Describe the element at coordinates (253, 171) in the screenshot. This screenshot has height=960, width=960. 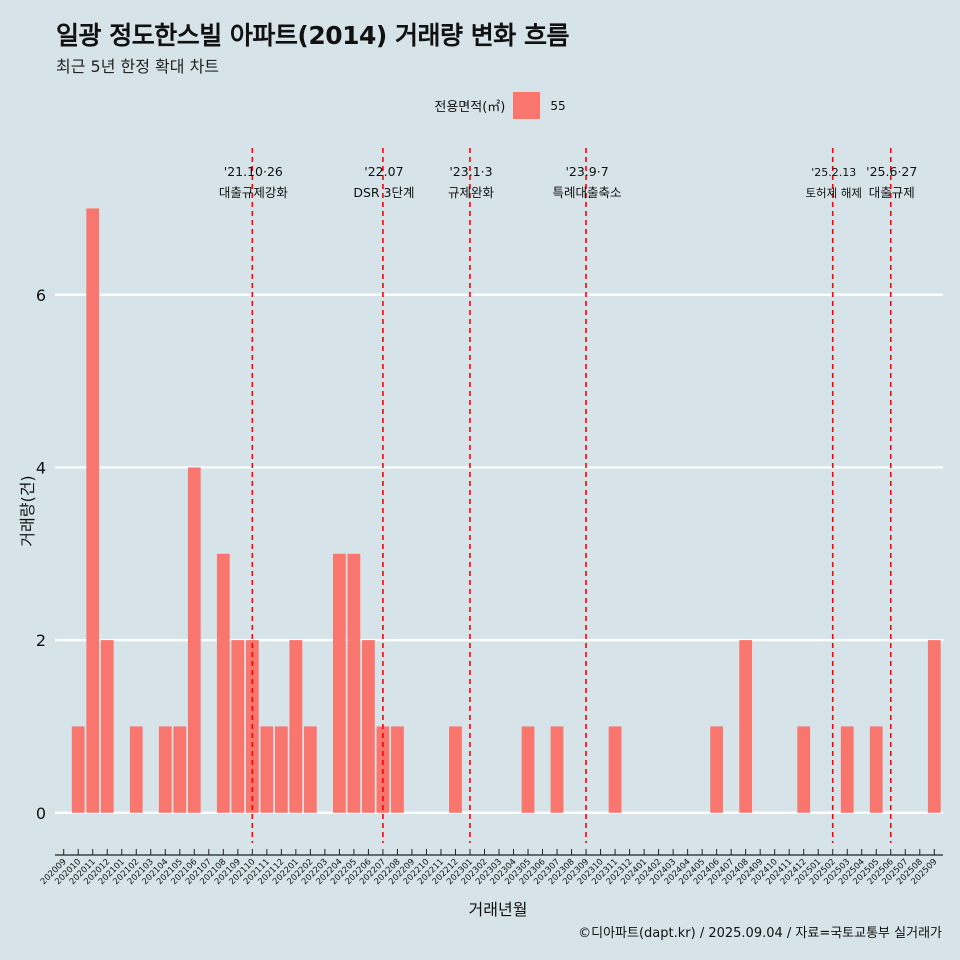
I see `event-date-label: '21.10·26` at that location.